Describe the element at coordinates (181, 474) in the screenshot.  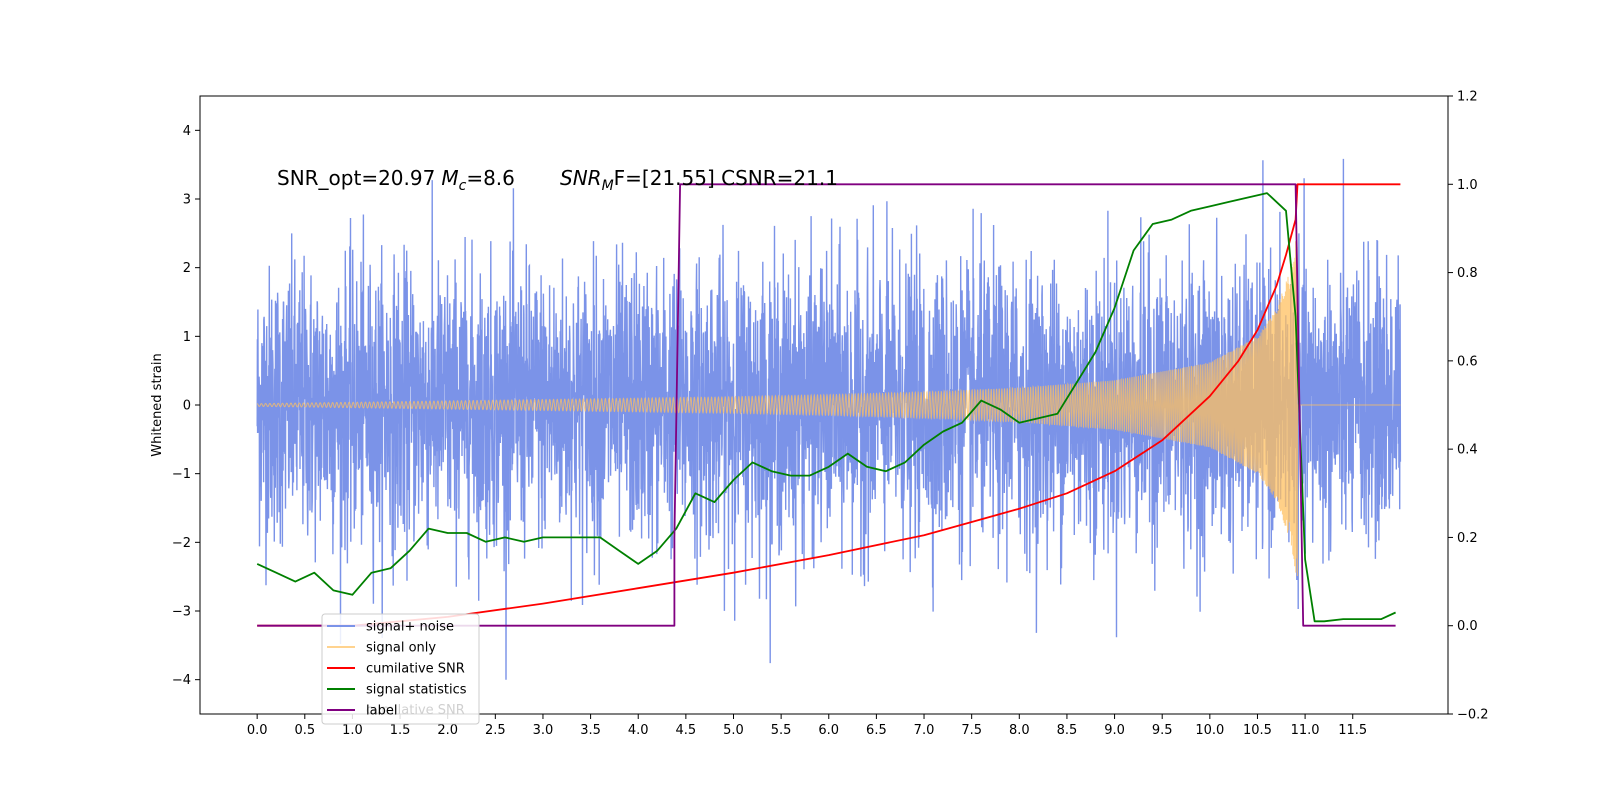
I see `y-tick-label: −1` at that location.